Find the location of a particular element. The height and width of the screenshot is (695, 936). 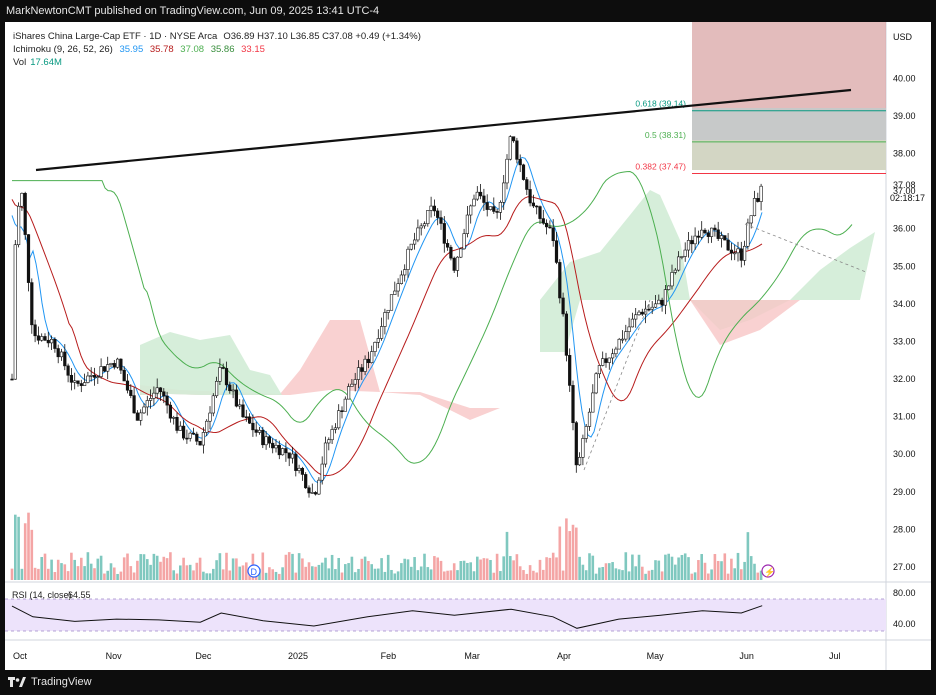

price-tick-label: 29.00 is located at coordinates (904, 492).